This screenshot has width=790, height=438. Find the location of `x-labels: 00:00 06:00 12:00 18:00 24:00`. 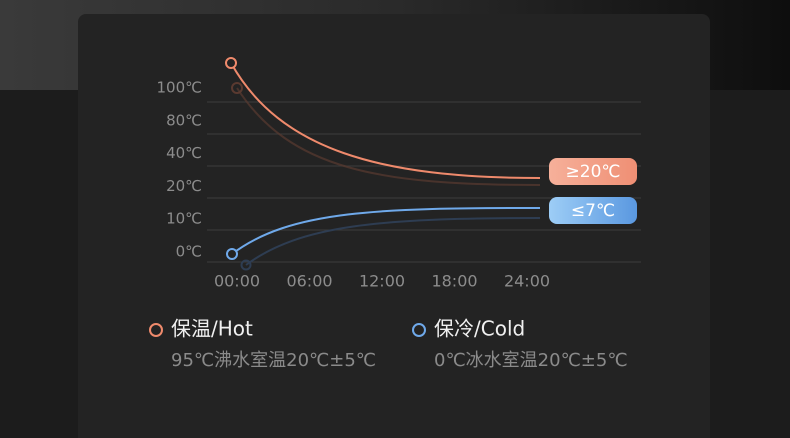

x-labels: 00:00 06:00 12:00 18:00 24:00 is located at coordinates (382, 281).